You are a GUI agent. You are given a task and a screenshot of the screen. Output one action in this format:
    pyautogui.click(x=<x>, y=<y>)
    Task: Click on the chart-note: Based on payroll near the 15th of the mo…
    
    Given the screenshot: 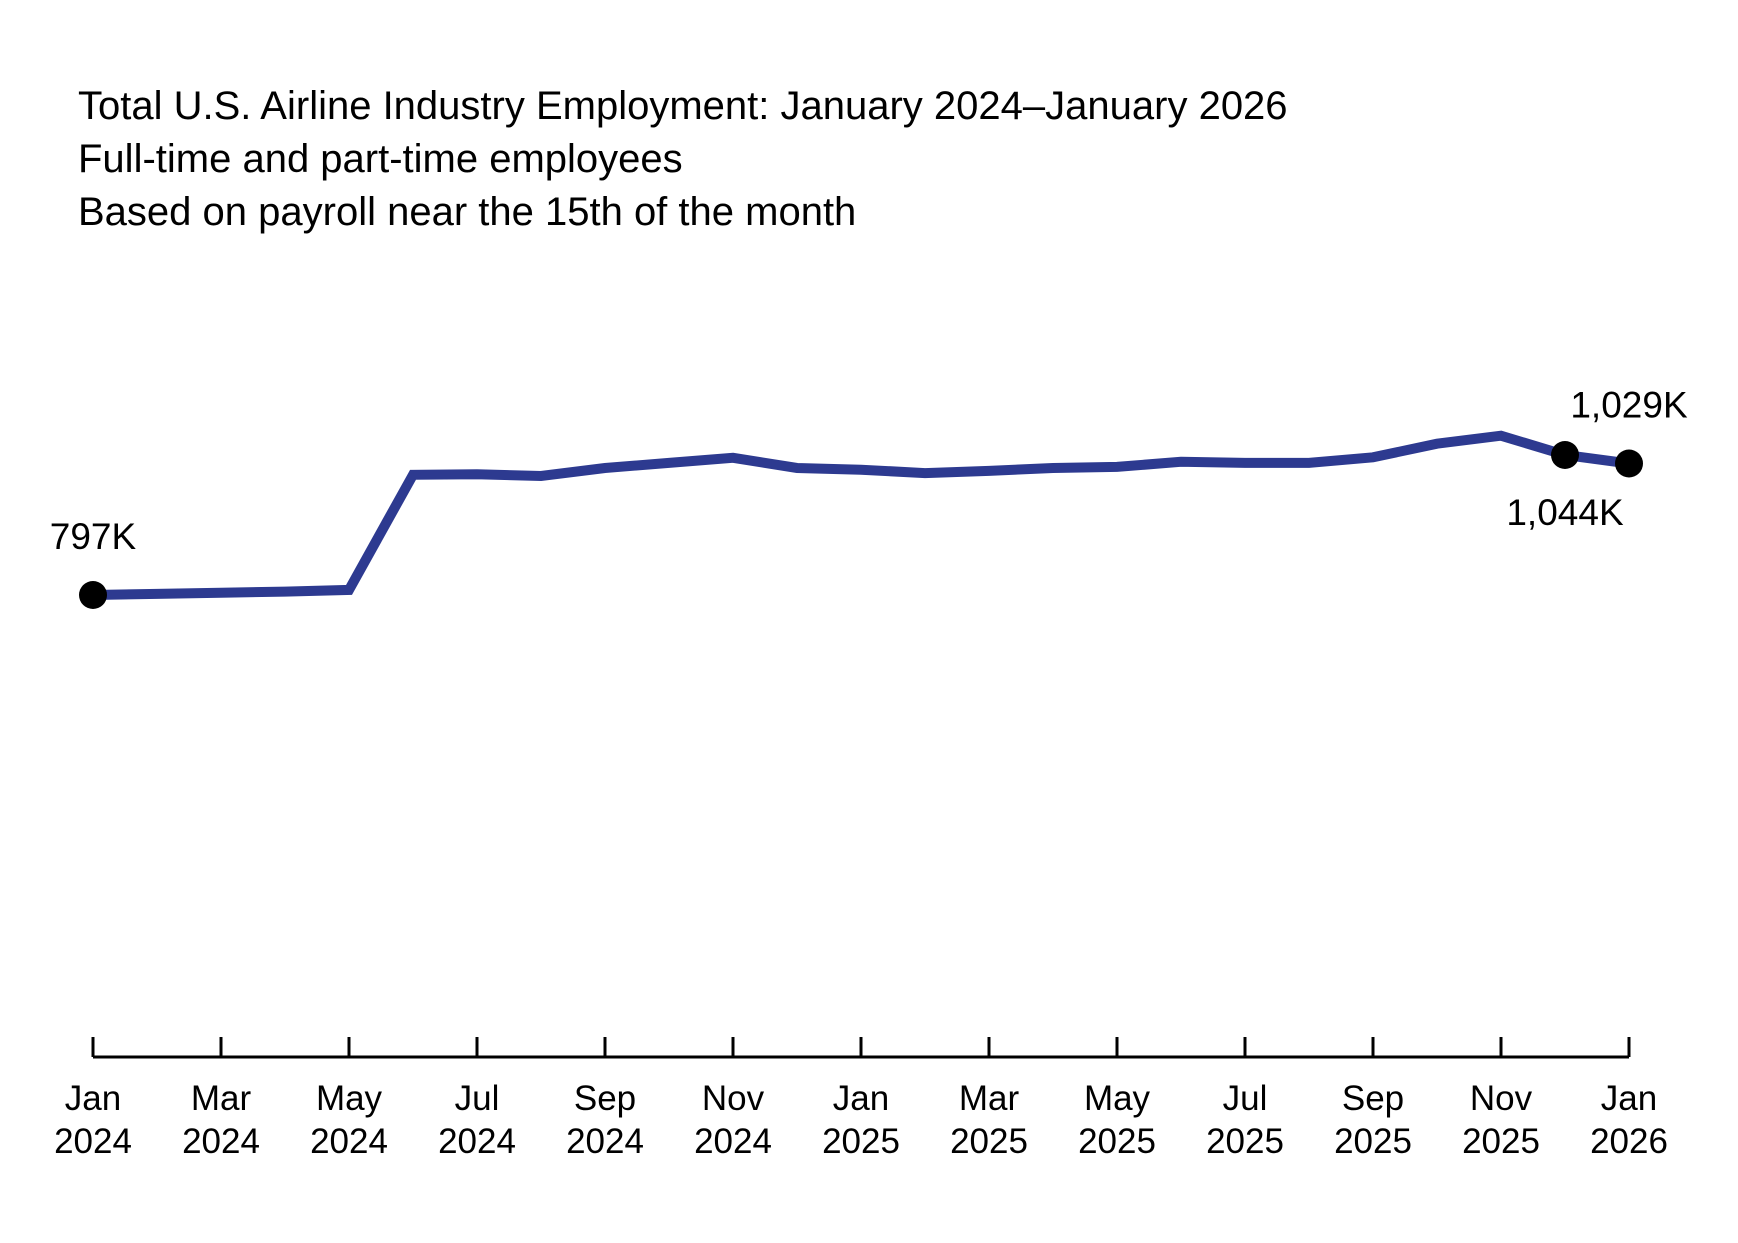 What is the action you would take?
    pyautogui.click(x=467, y=212)
    